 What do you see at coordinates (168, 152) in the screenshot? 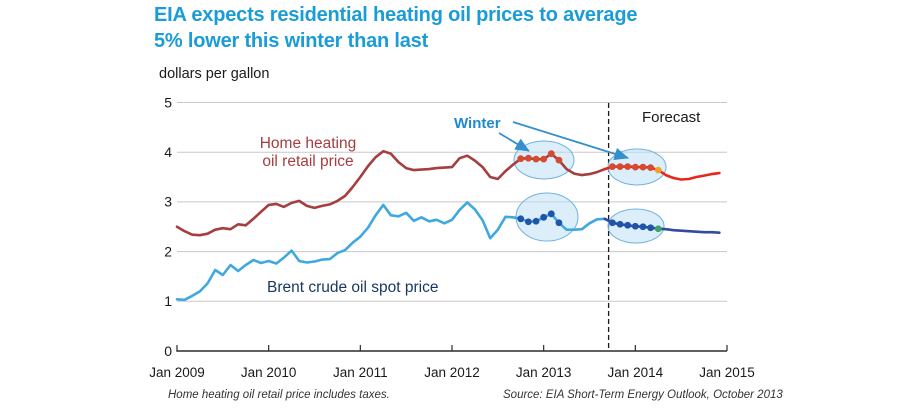
I see `y-tick-label: 4` at bounding box center [168, 152].